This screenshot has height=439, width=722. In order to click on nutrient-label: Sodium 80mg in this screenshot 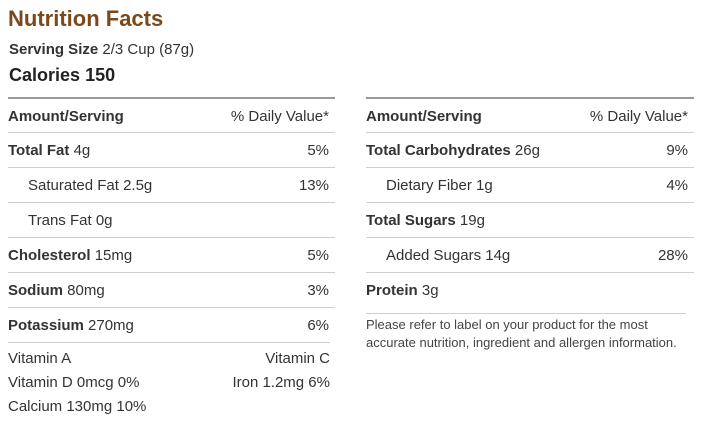, I will do `click(56, 290)`.